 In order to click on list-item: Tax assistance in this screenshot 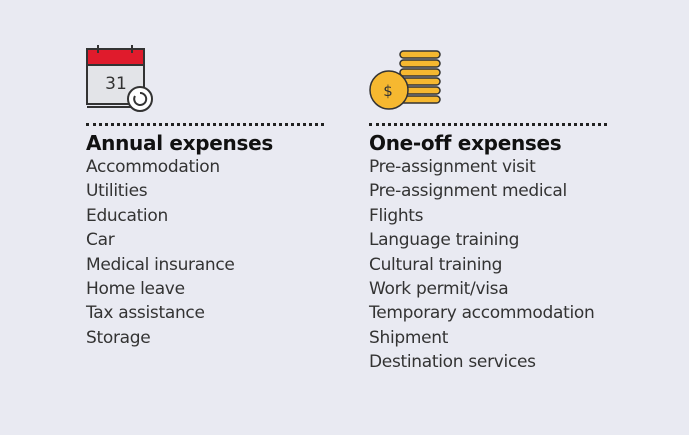, I will do `click(145, 313)`.